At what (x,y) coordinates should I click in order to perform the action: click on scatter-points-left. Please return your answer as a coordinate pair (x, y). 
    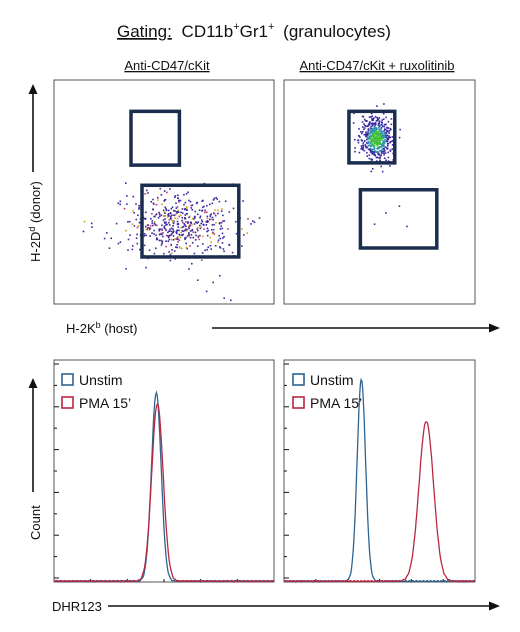
    Looking at the image, I should click on (171, 242).